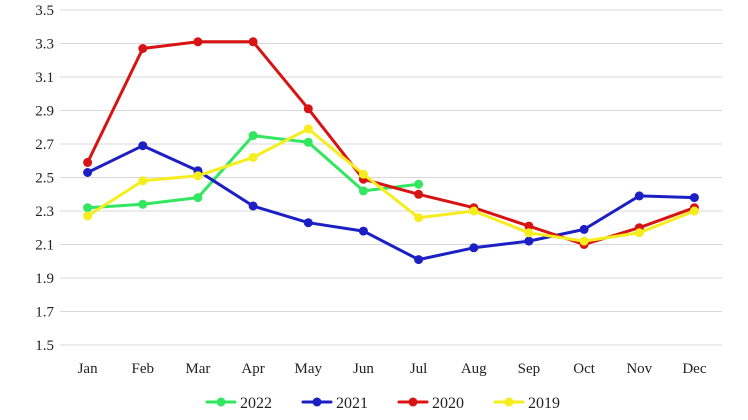 The width and height of the screenshot is (748, 420). Describe the element at coordinates (44, 279) in the screenshot. I see `y-tick-label: 1.9` at that location.